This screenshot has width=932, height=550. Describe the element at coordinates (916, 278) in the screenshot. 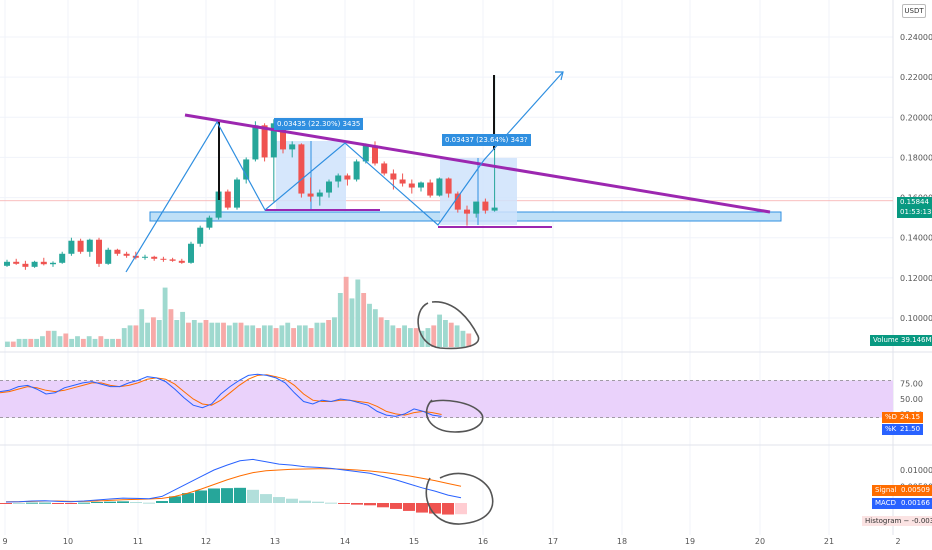

I see `price-tick-label: 0.12000` at that location.